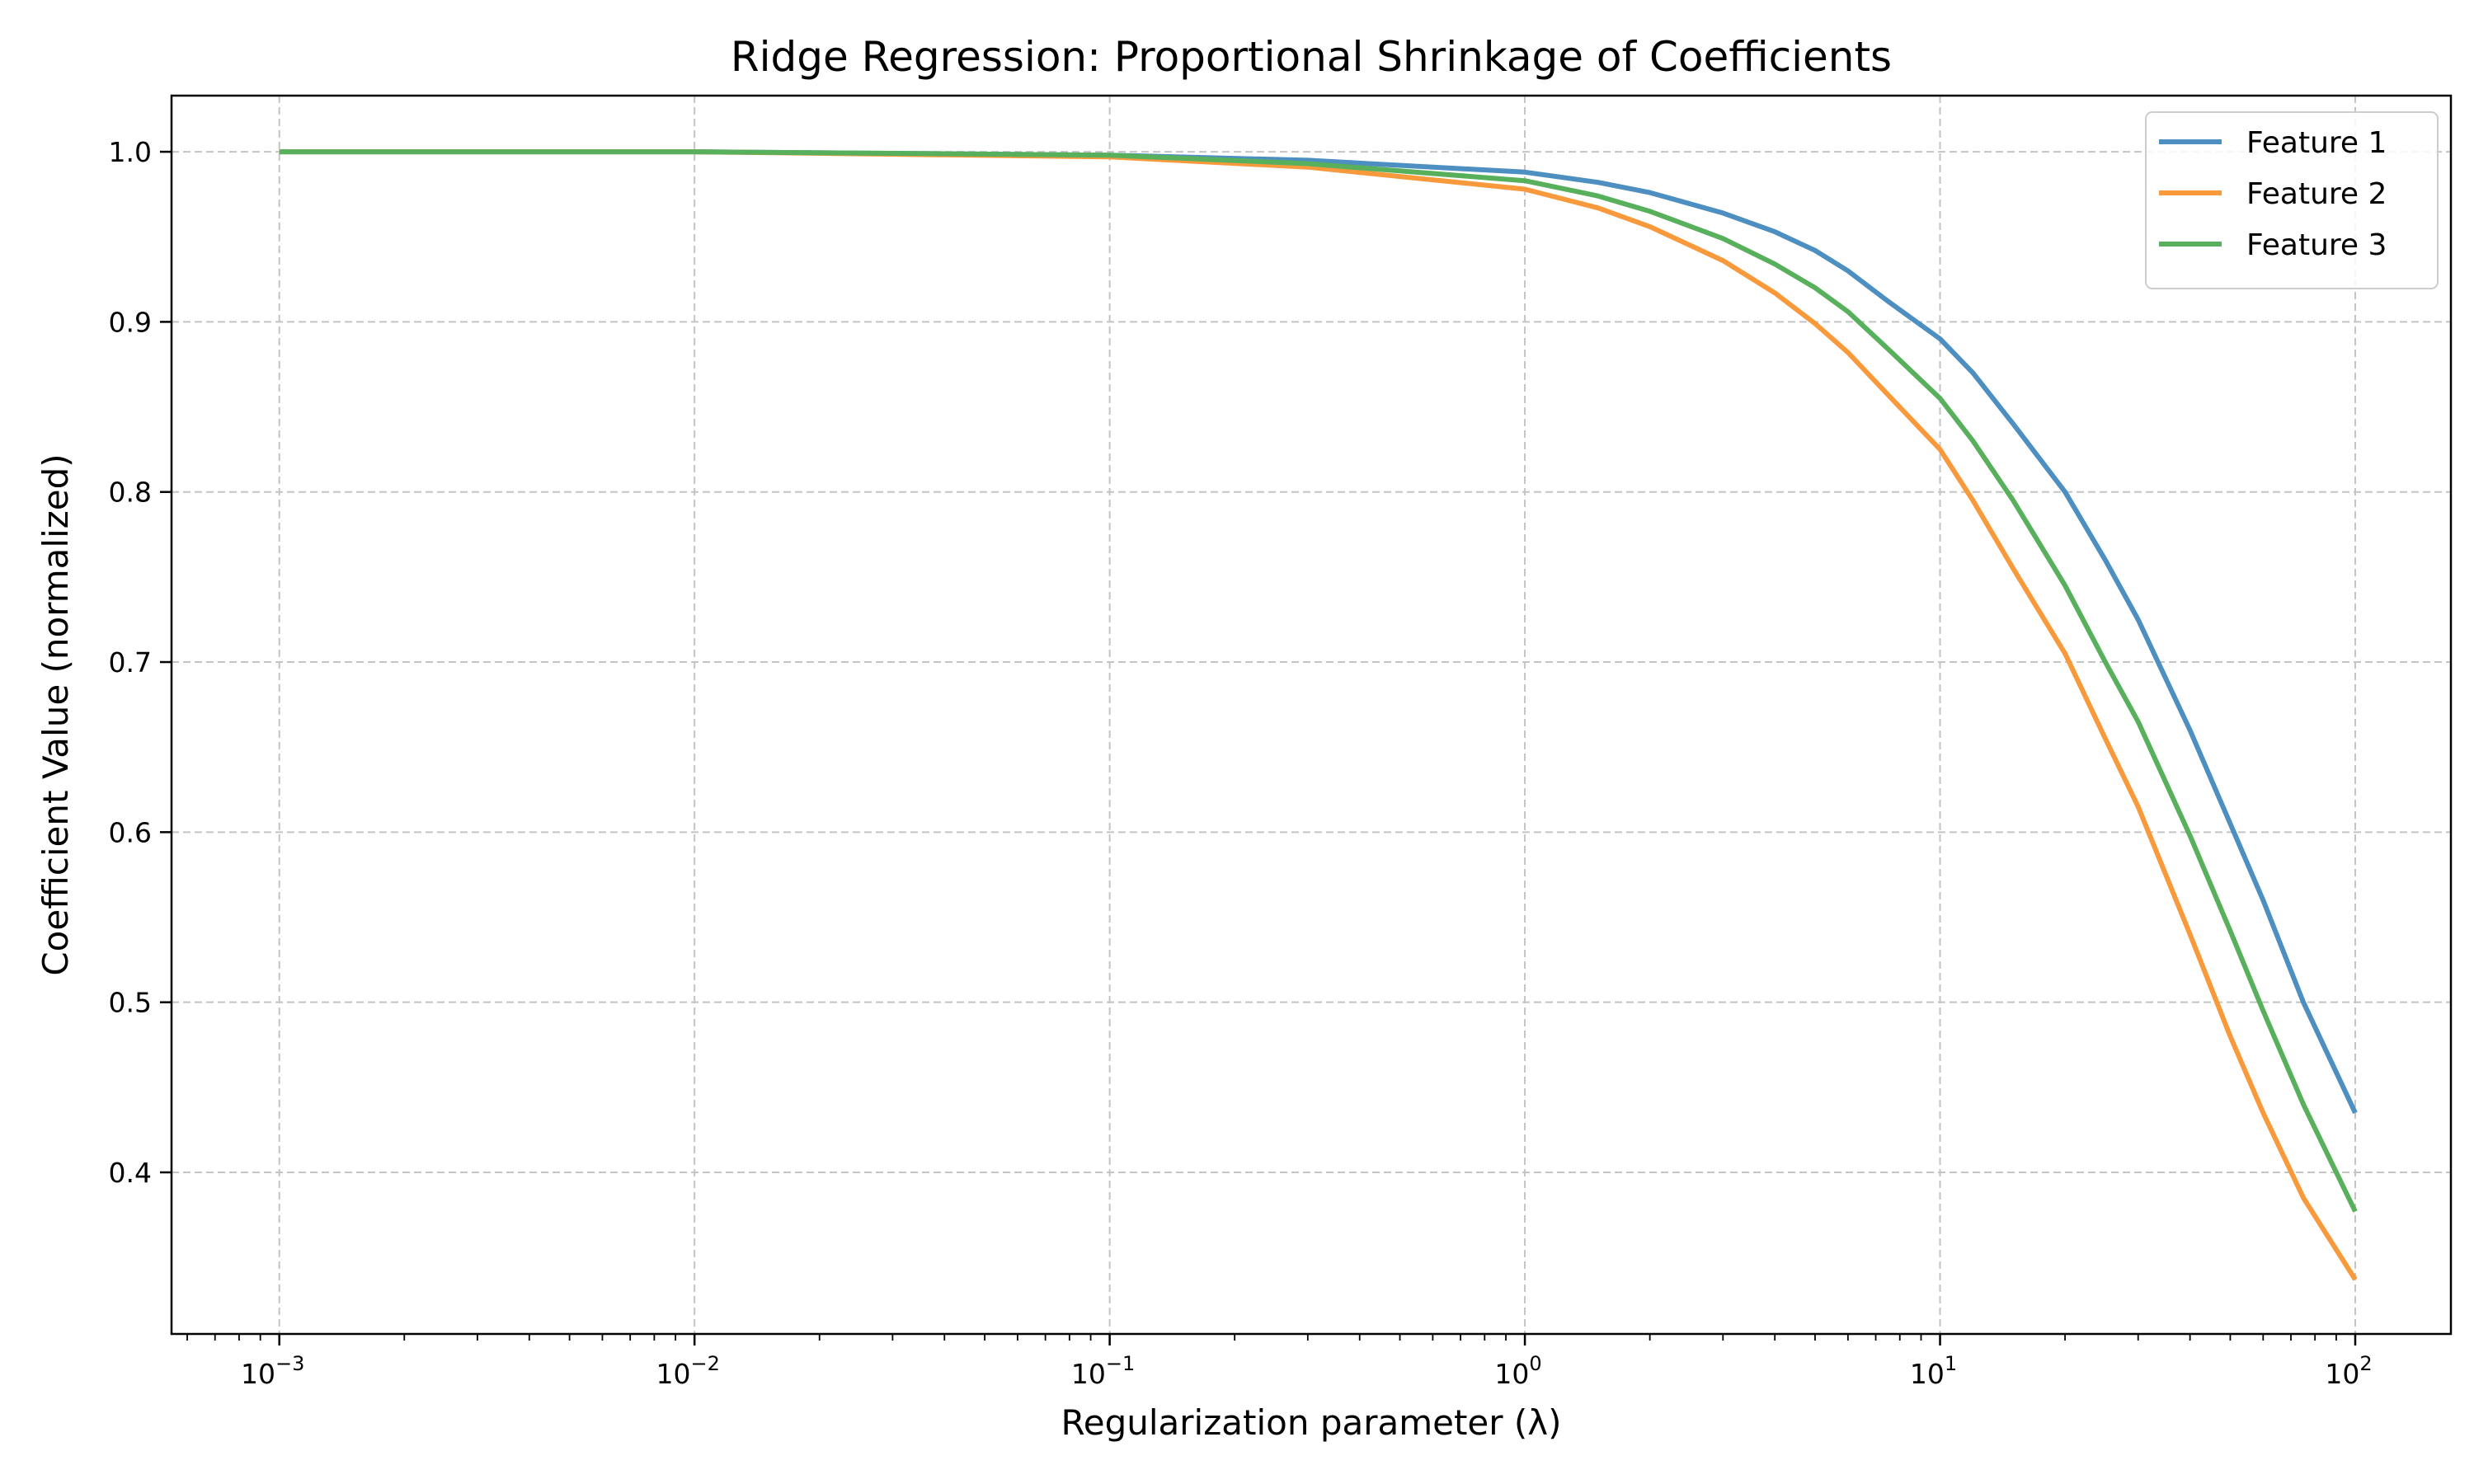 The height and width of the screenshot is (1484, 2474). Describe the element at coordinates (130, 322) in the screenshot. I see `y-tick-label-5: 0.9` at that location.